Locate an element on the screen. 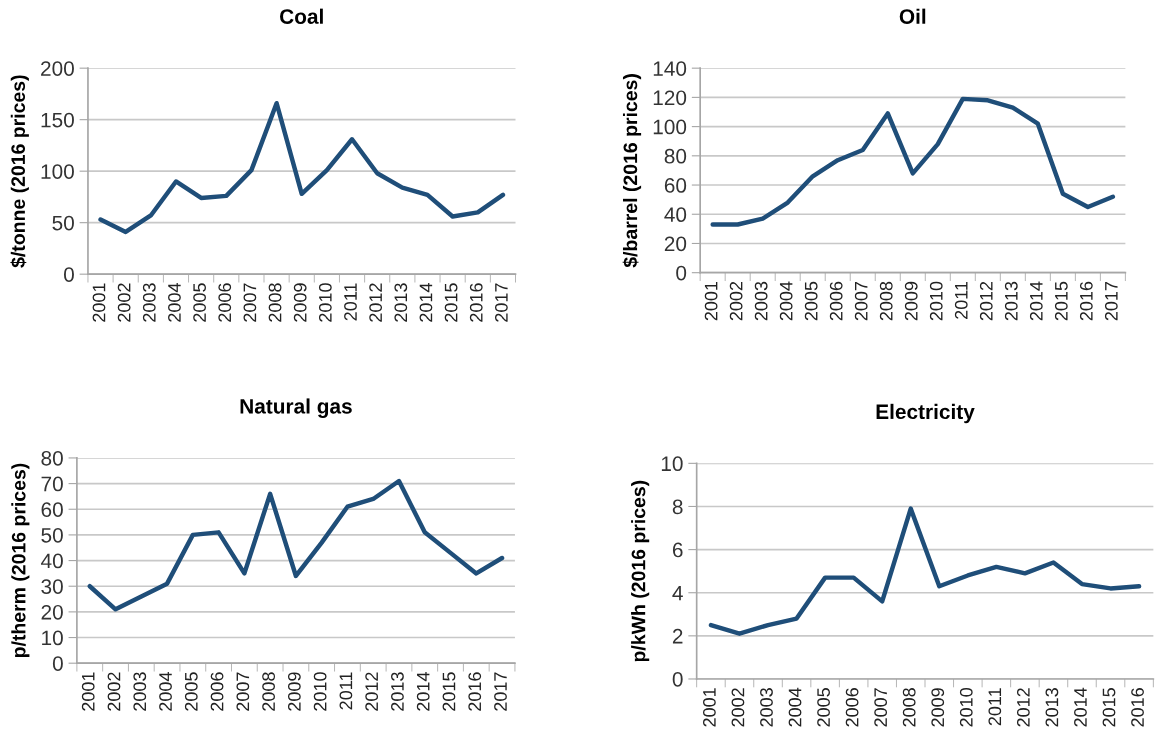 This screenshot has height=741, width=1165. y-tick-label: 150 is located at coordinates (57, 120).